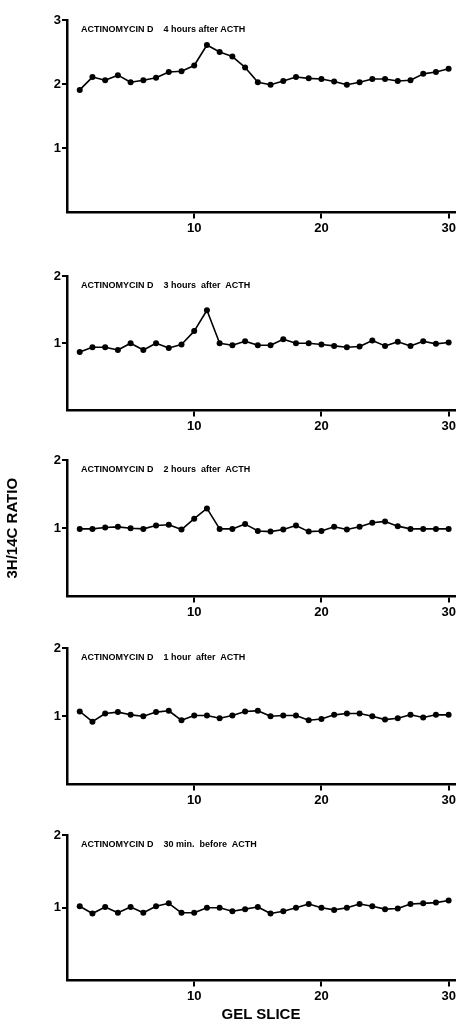  Describe the element at coordinates (166, 285) in the screenshot. I see `text: ACTINOMYCIN D 3 hours after ACTH` at that location.